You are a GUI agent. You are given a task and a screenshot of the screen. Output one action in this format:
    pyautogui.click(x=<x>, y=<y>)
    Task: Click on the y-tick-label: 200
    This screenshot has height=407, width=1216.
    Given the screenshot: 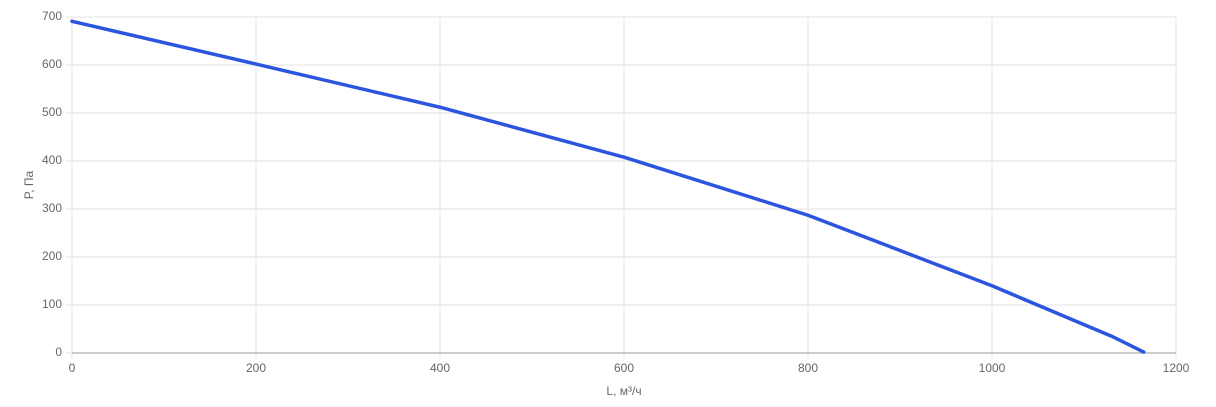 What is the action you would take?
    pyautogui.click(x=52, y=256)
    